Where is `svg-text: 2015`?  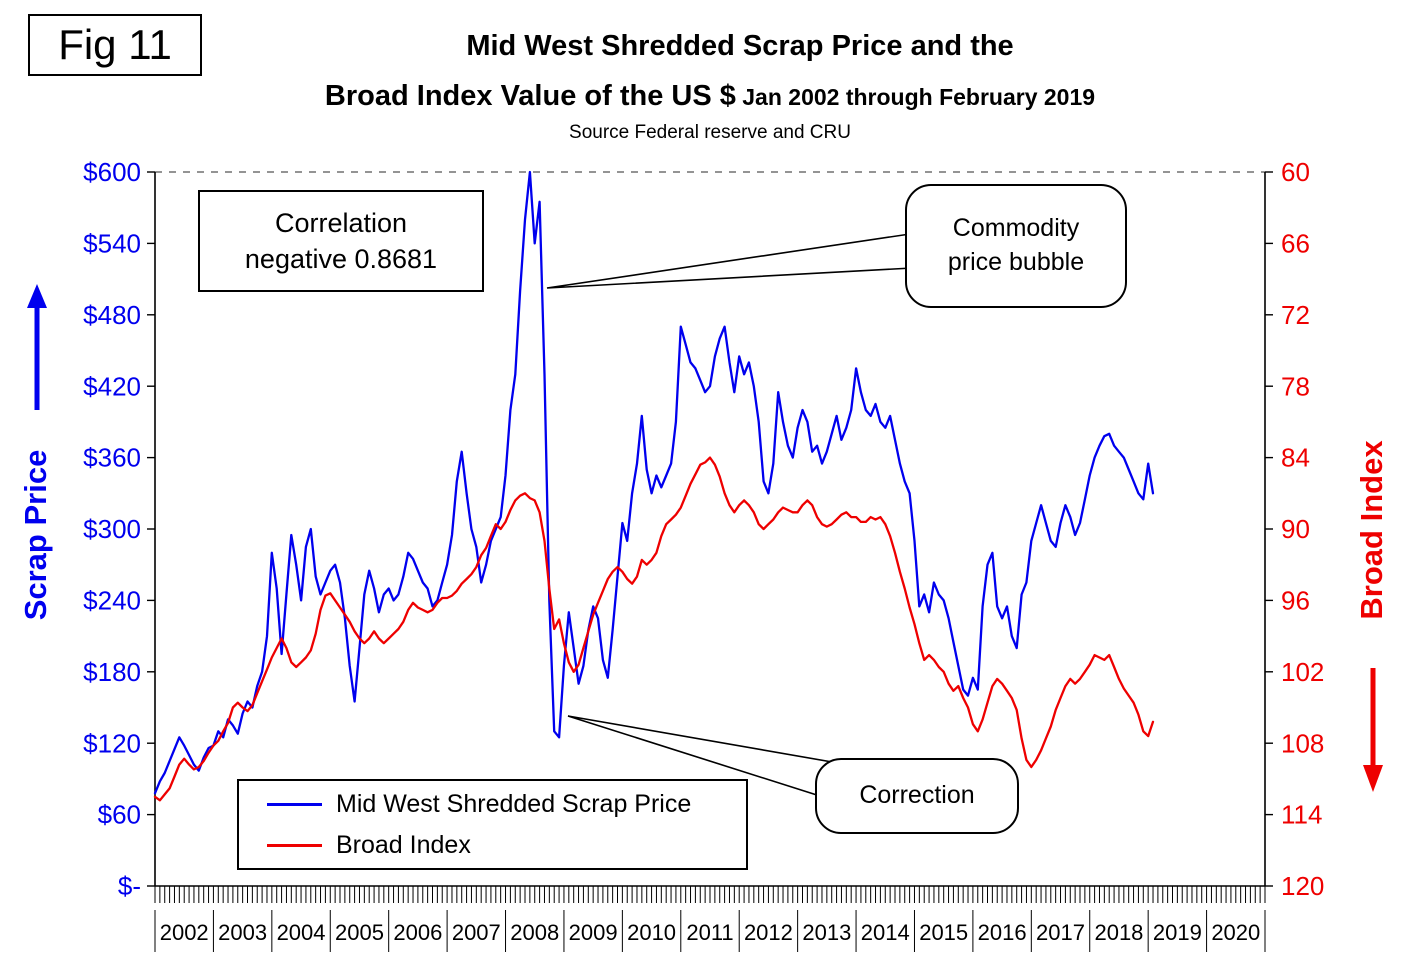
svg-text: 2015 is located at coordinates (943, 932).